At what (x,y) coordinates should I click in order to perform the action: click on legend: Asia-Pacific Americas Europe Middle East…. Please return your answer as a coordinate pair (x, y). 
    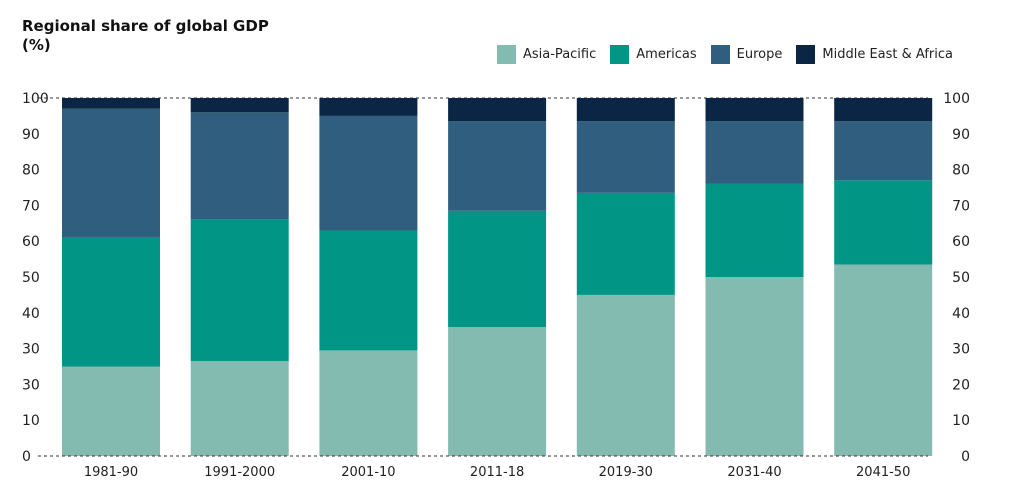
    Looking at the image, I should click on (725, 54).